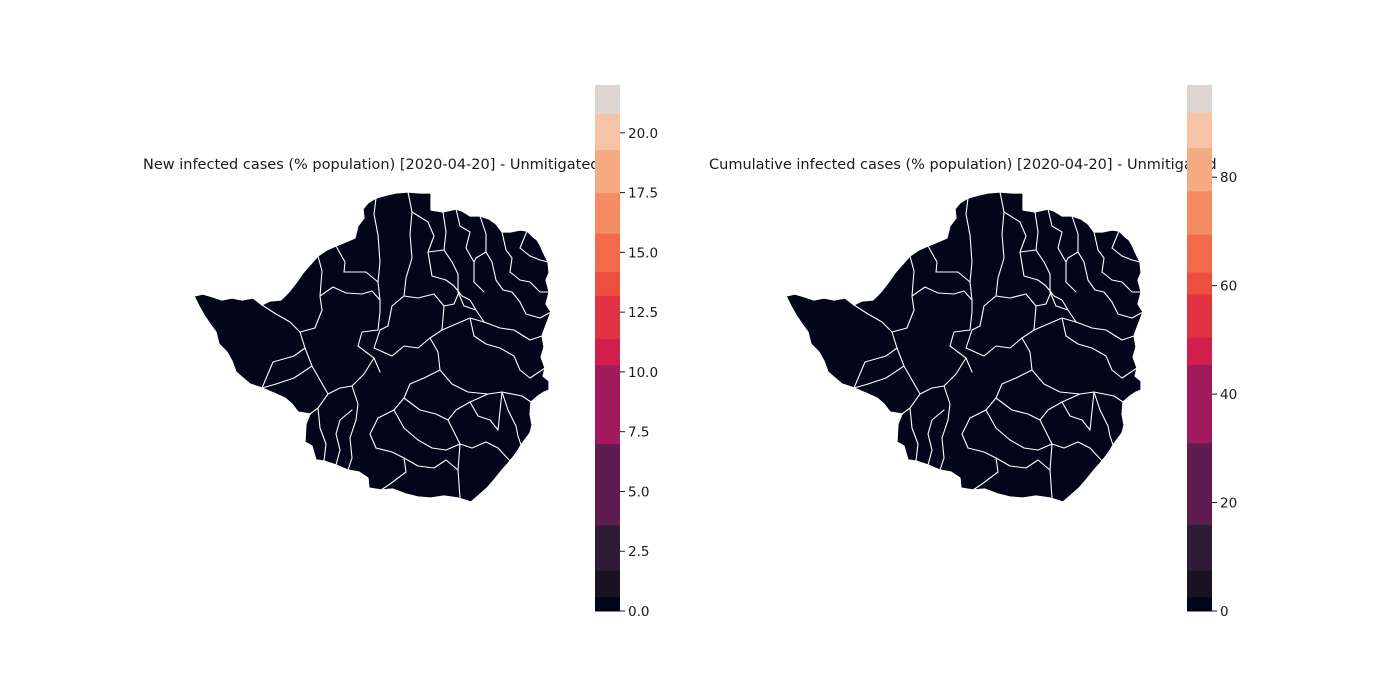 This screenshot has width=1400, height=700. Describe the element at coordinates (1228, 287) in the screenshot. I see `colorbar-tick-label: 60` at that location.